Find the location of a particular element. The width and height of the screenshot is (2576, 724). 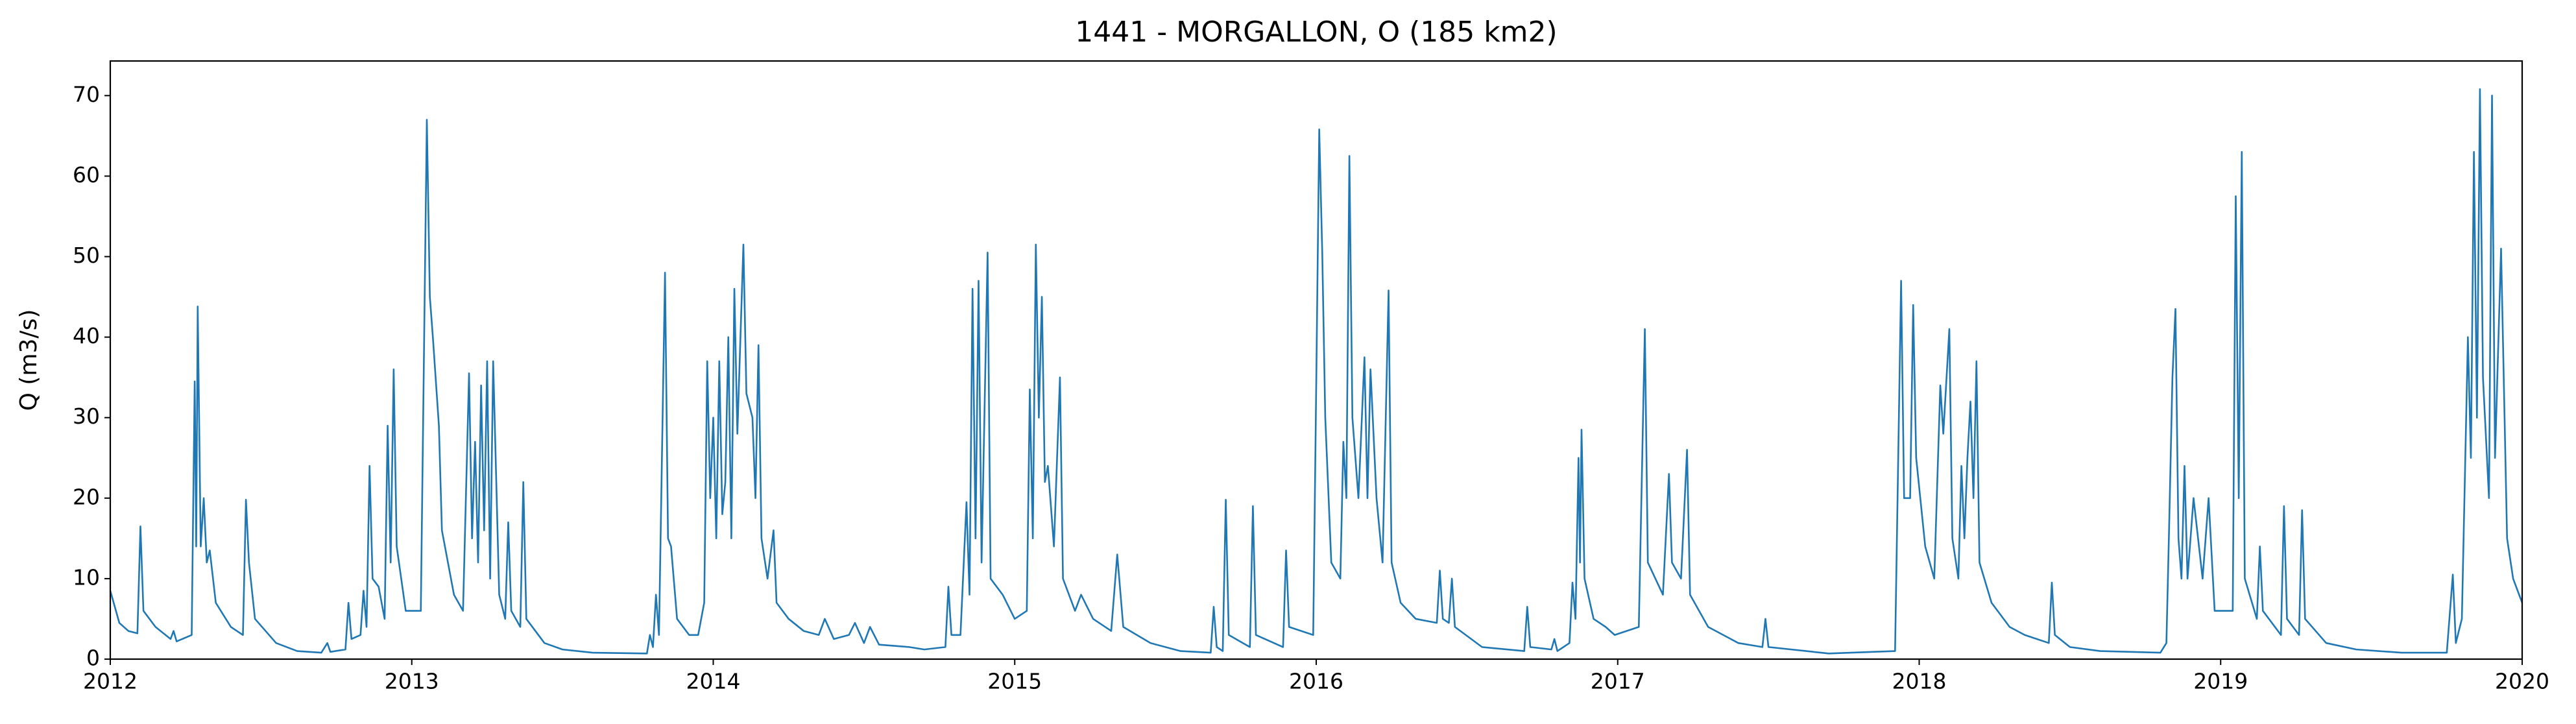

x-tick-label: 2017 is located at coordinates (1618, 681).